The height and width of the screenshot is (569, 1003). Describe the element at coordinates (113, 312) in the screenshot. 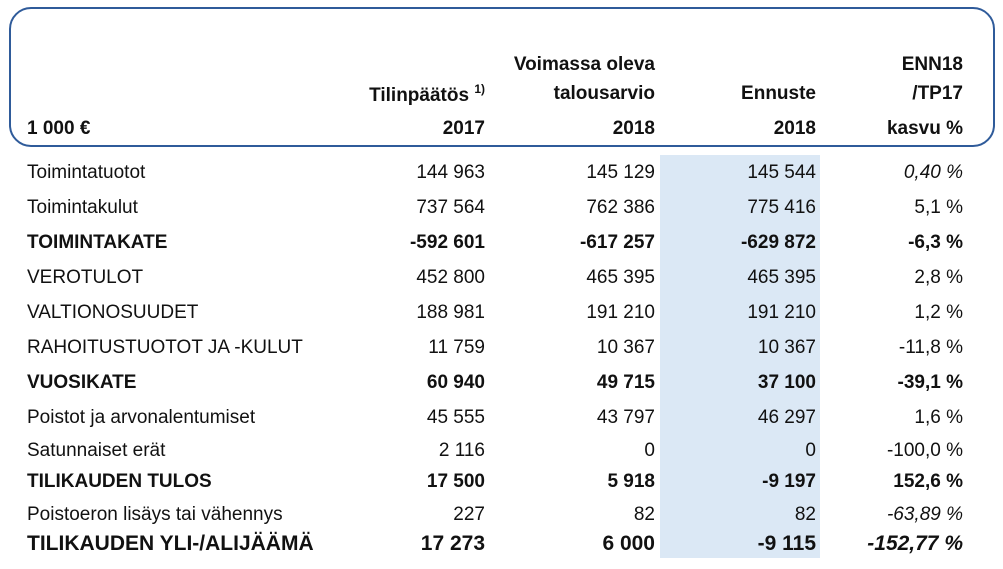

I see `row-label: VALTIONOSUUDET` at that location.